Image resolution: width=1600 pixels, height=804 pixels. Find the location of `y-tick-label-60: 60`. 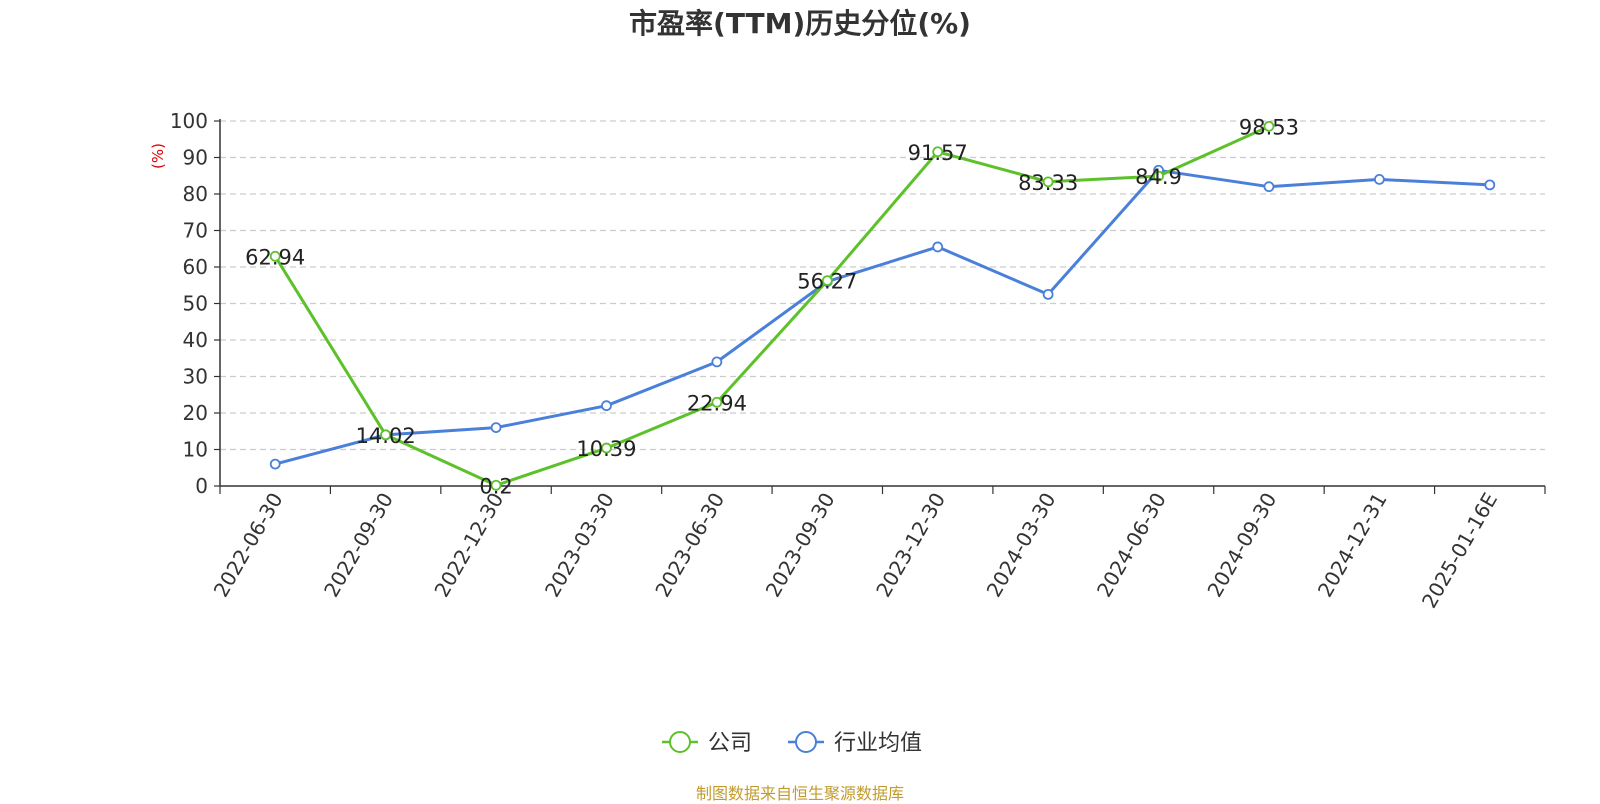

y-tick-label-60: 60 is located at coordinates (195, 267).